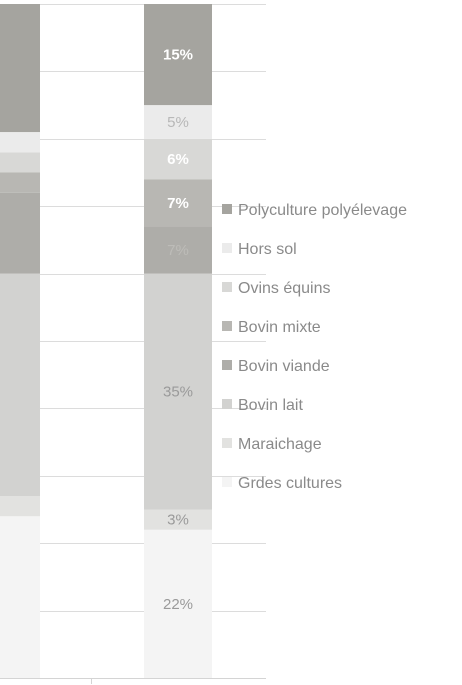 The width and height of the screenshot is (462, 685). Describe the element at coordinates (227, 404) in the screenshot. I see `legend-swatch-bovin-lait` at that location.